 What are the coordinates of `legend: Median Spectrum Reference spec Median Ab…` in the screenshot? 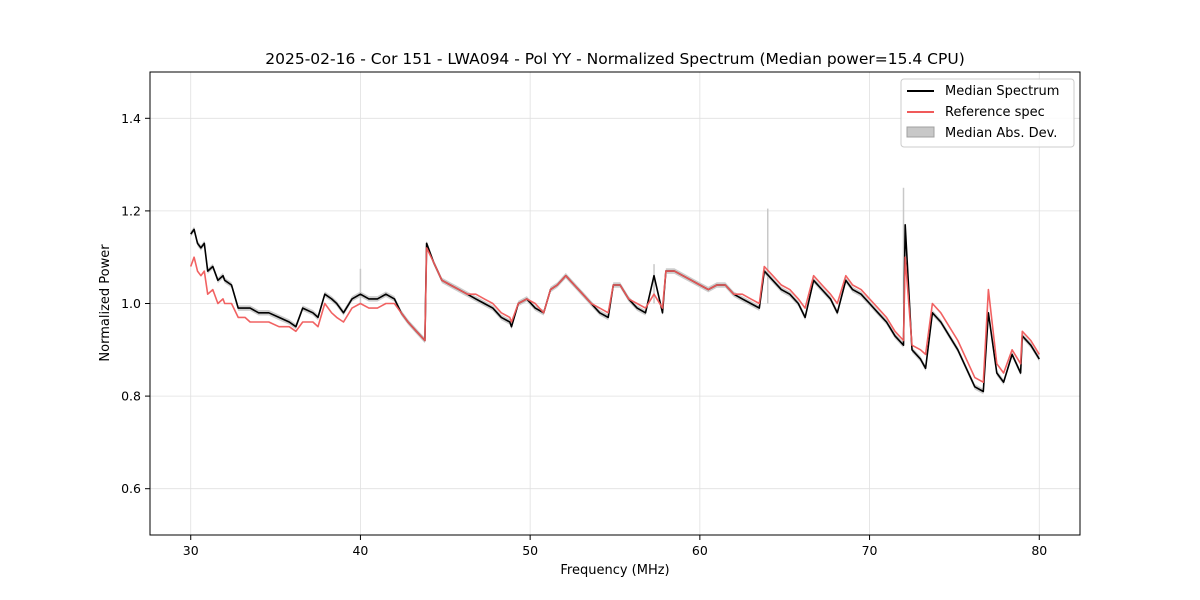 It's located at (987, 113).